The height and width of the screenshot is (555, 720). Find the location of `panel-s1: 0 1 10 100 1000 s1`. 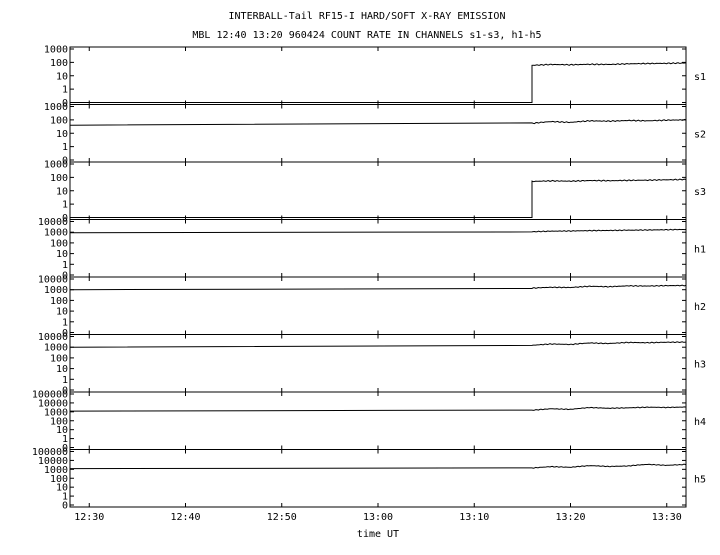

panel-s1: 0 1 10 100 1000 s1 is located at coordinates (375, 77).